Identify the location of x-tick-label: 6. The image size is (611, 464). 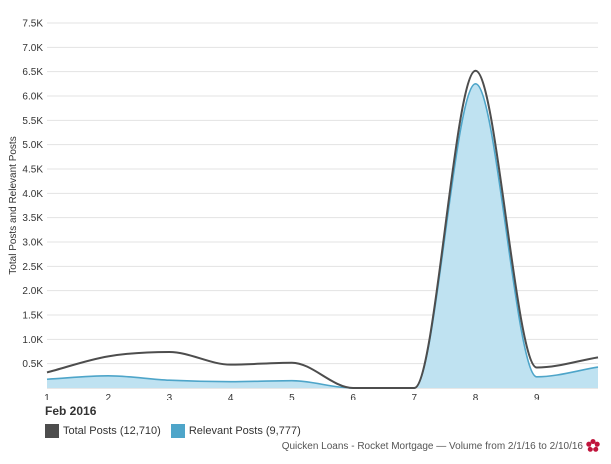
(353, 396).